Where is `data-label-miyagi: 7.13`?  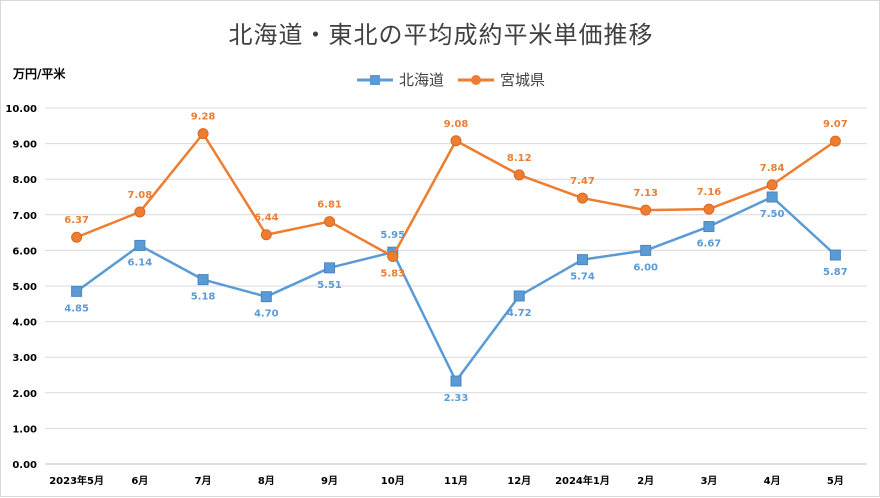
data-label-miyagi: 7.13 is located at coordinates (645, 193).